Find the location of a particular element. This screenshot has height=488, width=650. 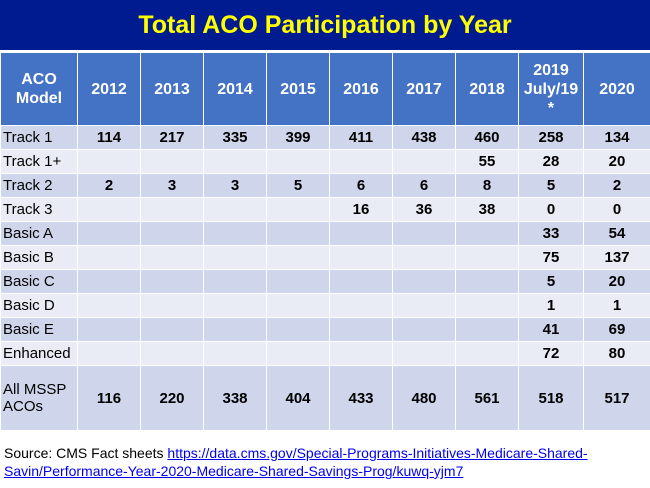

value-cell: 1 is located at coordinates (551, 305).